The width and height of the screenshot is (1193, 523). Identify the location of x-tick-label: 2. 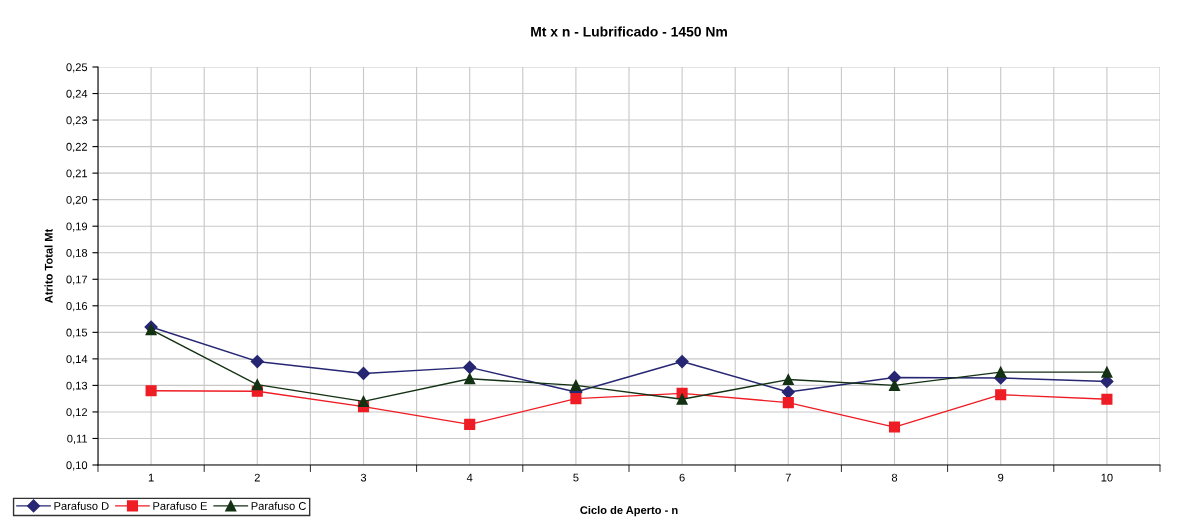
(257, 477).